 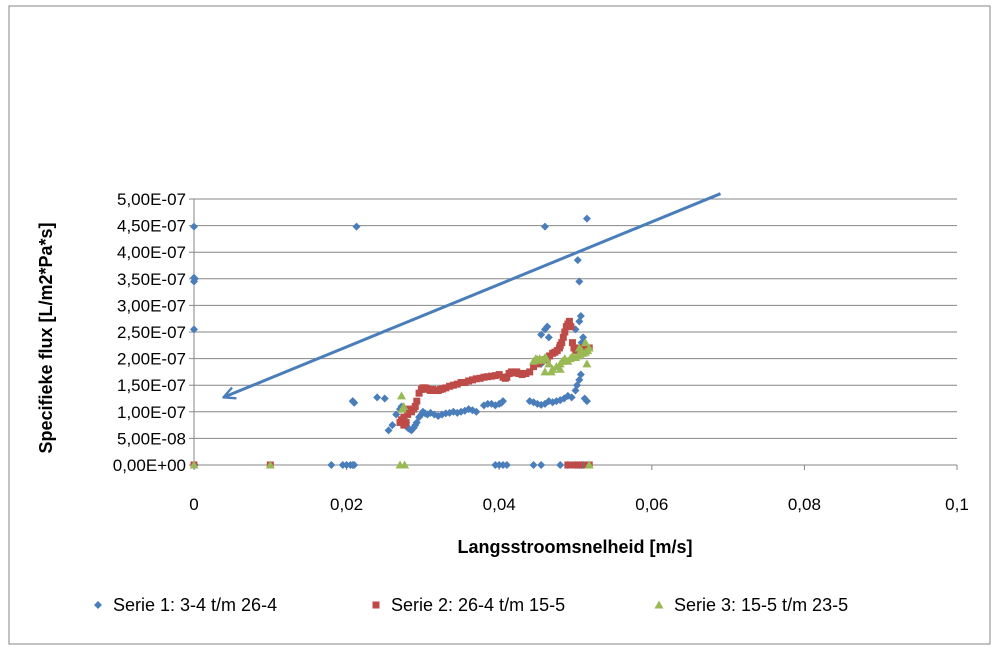 What do you see at coordinates (499, 504) in the screenshot?
I see `x-tick-label: 0,04` at bounding box center [499, 504].